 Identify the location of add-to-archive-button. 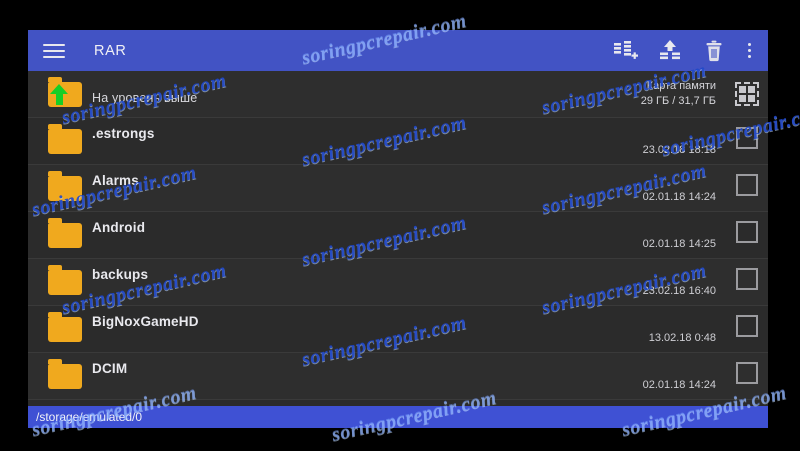
(626, 50).